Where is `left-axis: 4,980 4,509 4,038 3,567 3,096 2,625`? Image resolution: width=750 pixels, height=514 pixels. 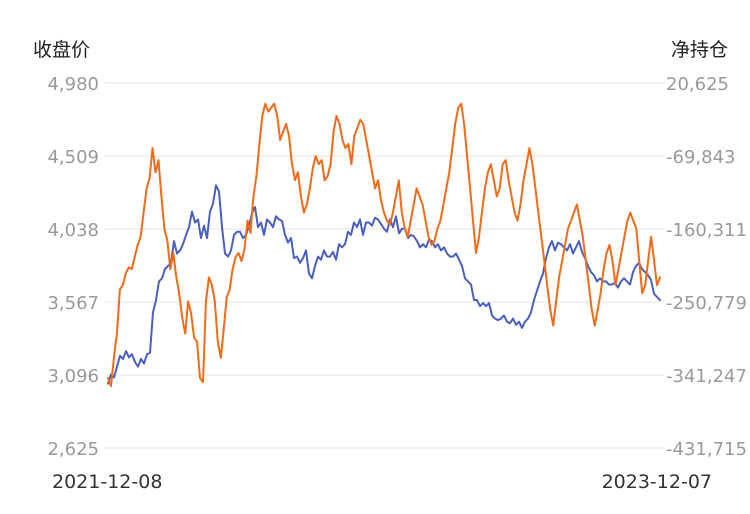
left-axis: 4,980 4,509 4,038 3,567 3,096 2,625 is located at coordinates (73, 267).